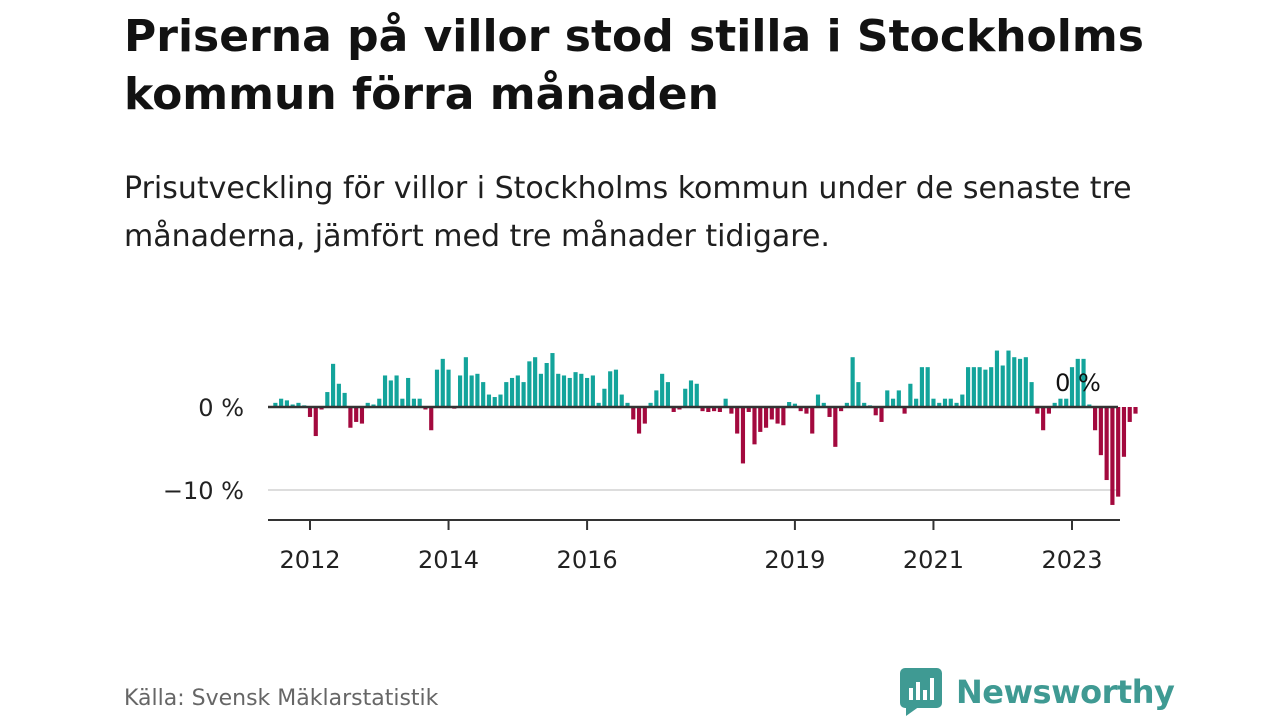 Image resolution: width=1280 pixels, height=720 pixels. Describe the element at coordinates (587, 560) in the screenshot. I see `x-tick-label: 2016` at that location.